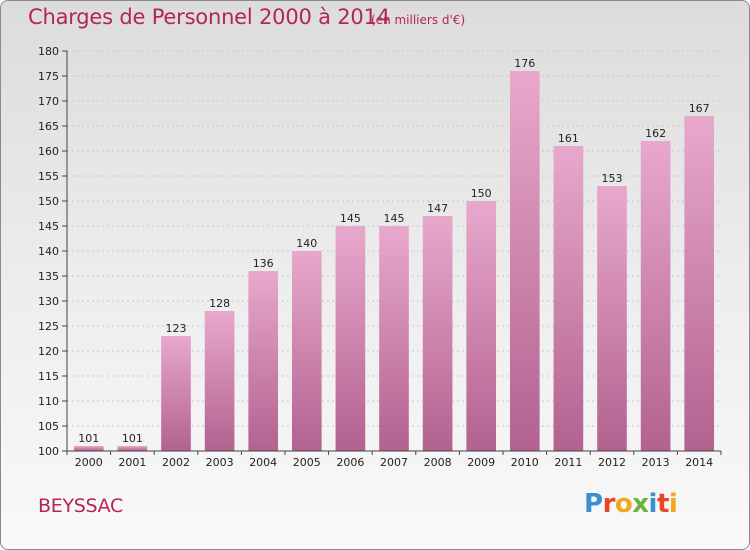 The image size is (750, 550). I want to click on x-tick-label: 2007, so click(394, 462).